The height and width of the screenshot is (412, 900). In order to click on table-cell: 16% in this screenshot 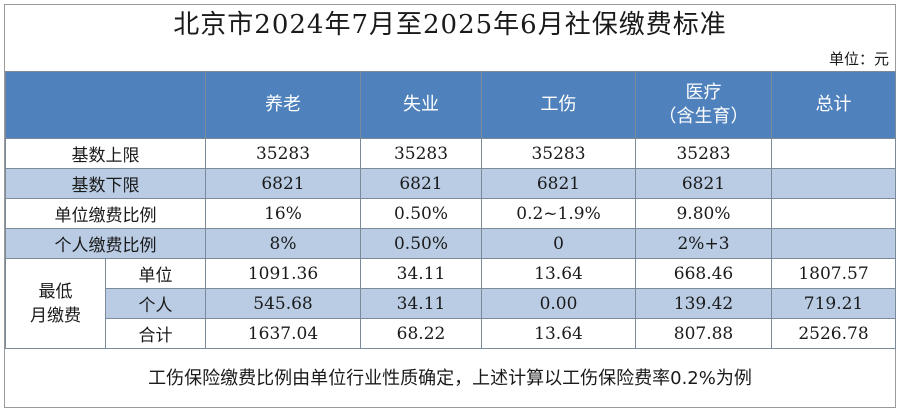, I will do `click(283, 213)`.